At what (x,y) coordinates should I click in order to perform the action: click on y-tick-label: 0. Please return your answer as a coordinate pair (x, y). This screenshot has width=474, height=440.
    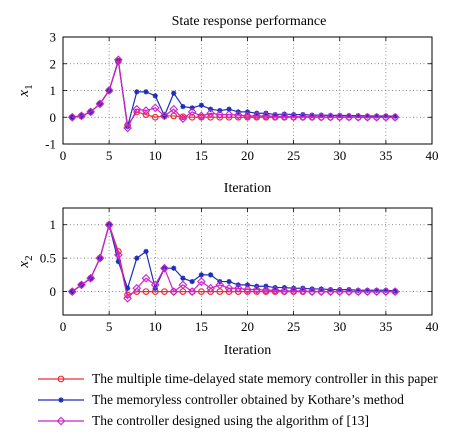
    Looking at the image, I should click on (53, 117).